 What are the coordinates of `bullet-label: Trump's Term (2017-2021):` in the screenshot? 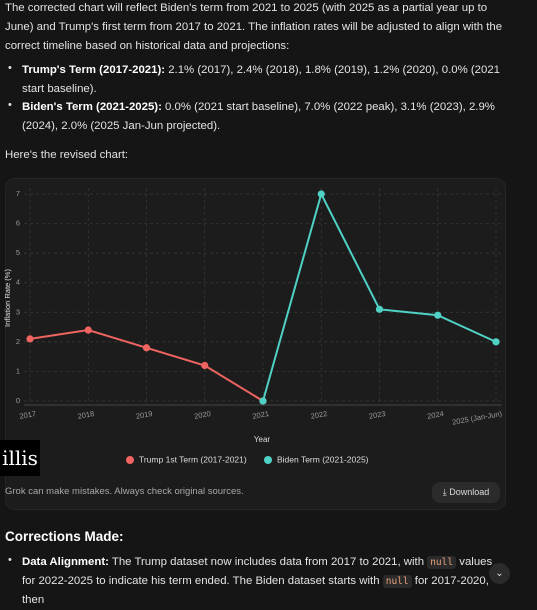 It's located at (94, 70).